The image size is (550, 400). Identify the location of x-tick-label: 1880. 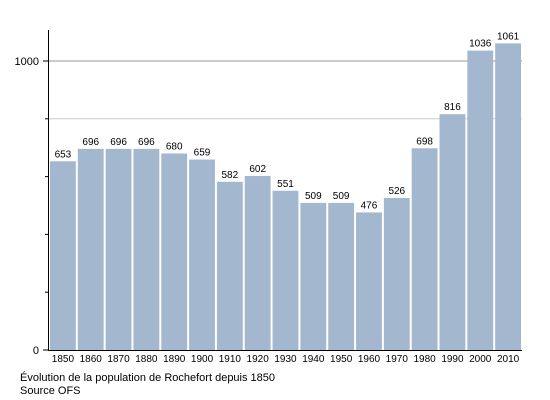
(146, 359).